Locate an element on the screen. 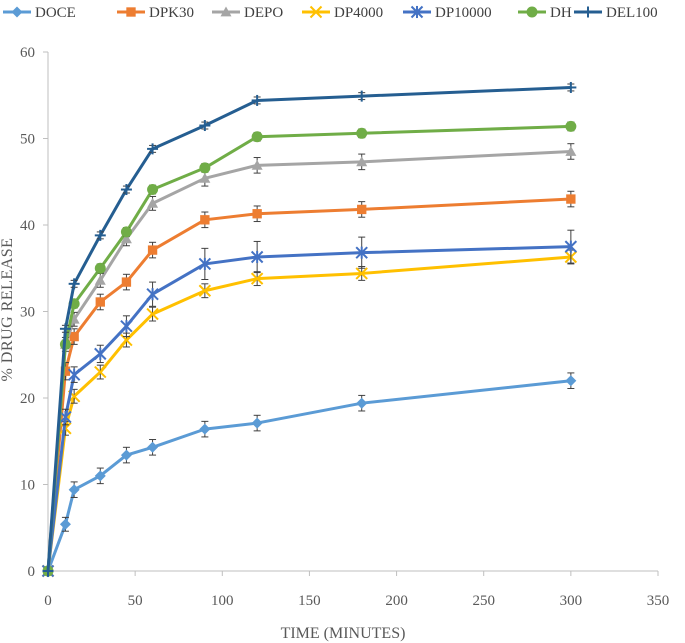 Image resolution: width=685 pixels, height=643 pixels. y-tick-label: 0 is located at coordinates (32, 572).